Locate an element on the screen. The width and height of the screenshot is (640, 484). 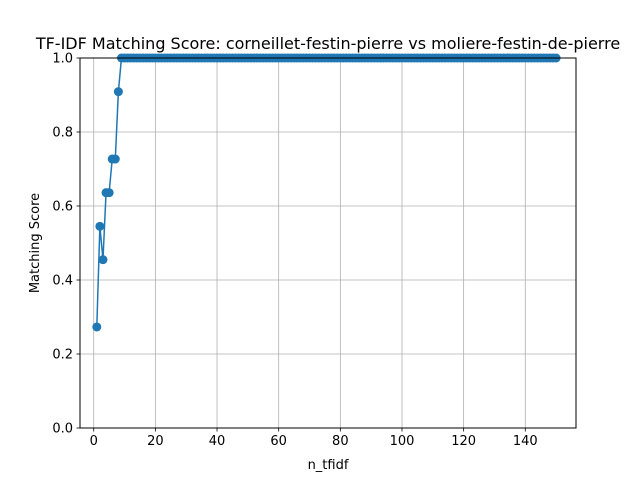
x-tick-label: 100 is located at coordinates (402, 441).